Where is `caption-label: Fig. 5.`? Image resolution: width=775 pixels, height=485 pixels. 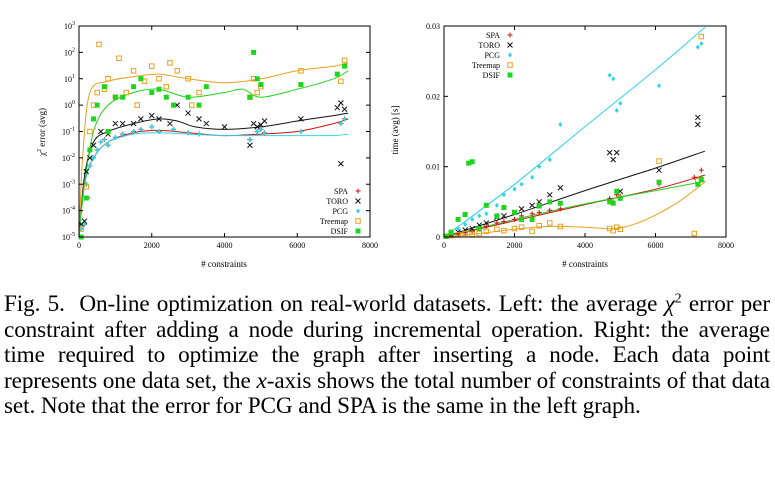 caption-label: Fig. 5. is located at coordinates (34, 304).